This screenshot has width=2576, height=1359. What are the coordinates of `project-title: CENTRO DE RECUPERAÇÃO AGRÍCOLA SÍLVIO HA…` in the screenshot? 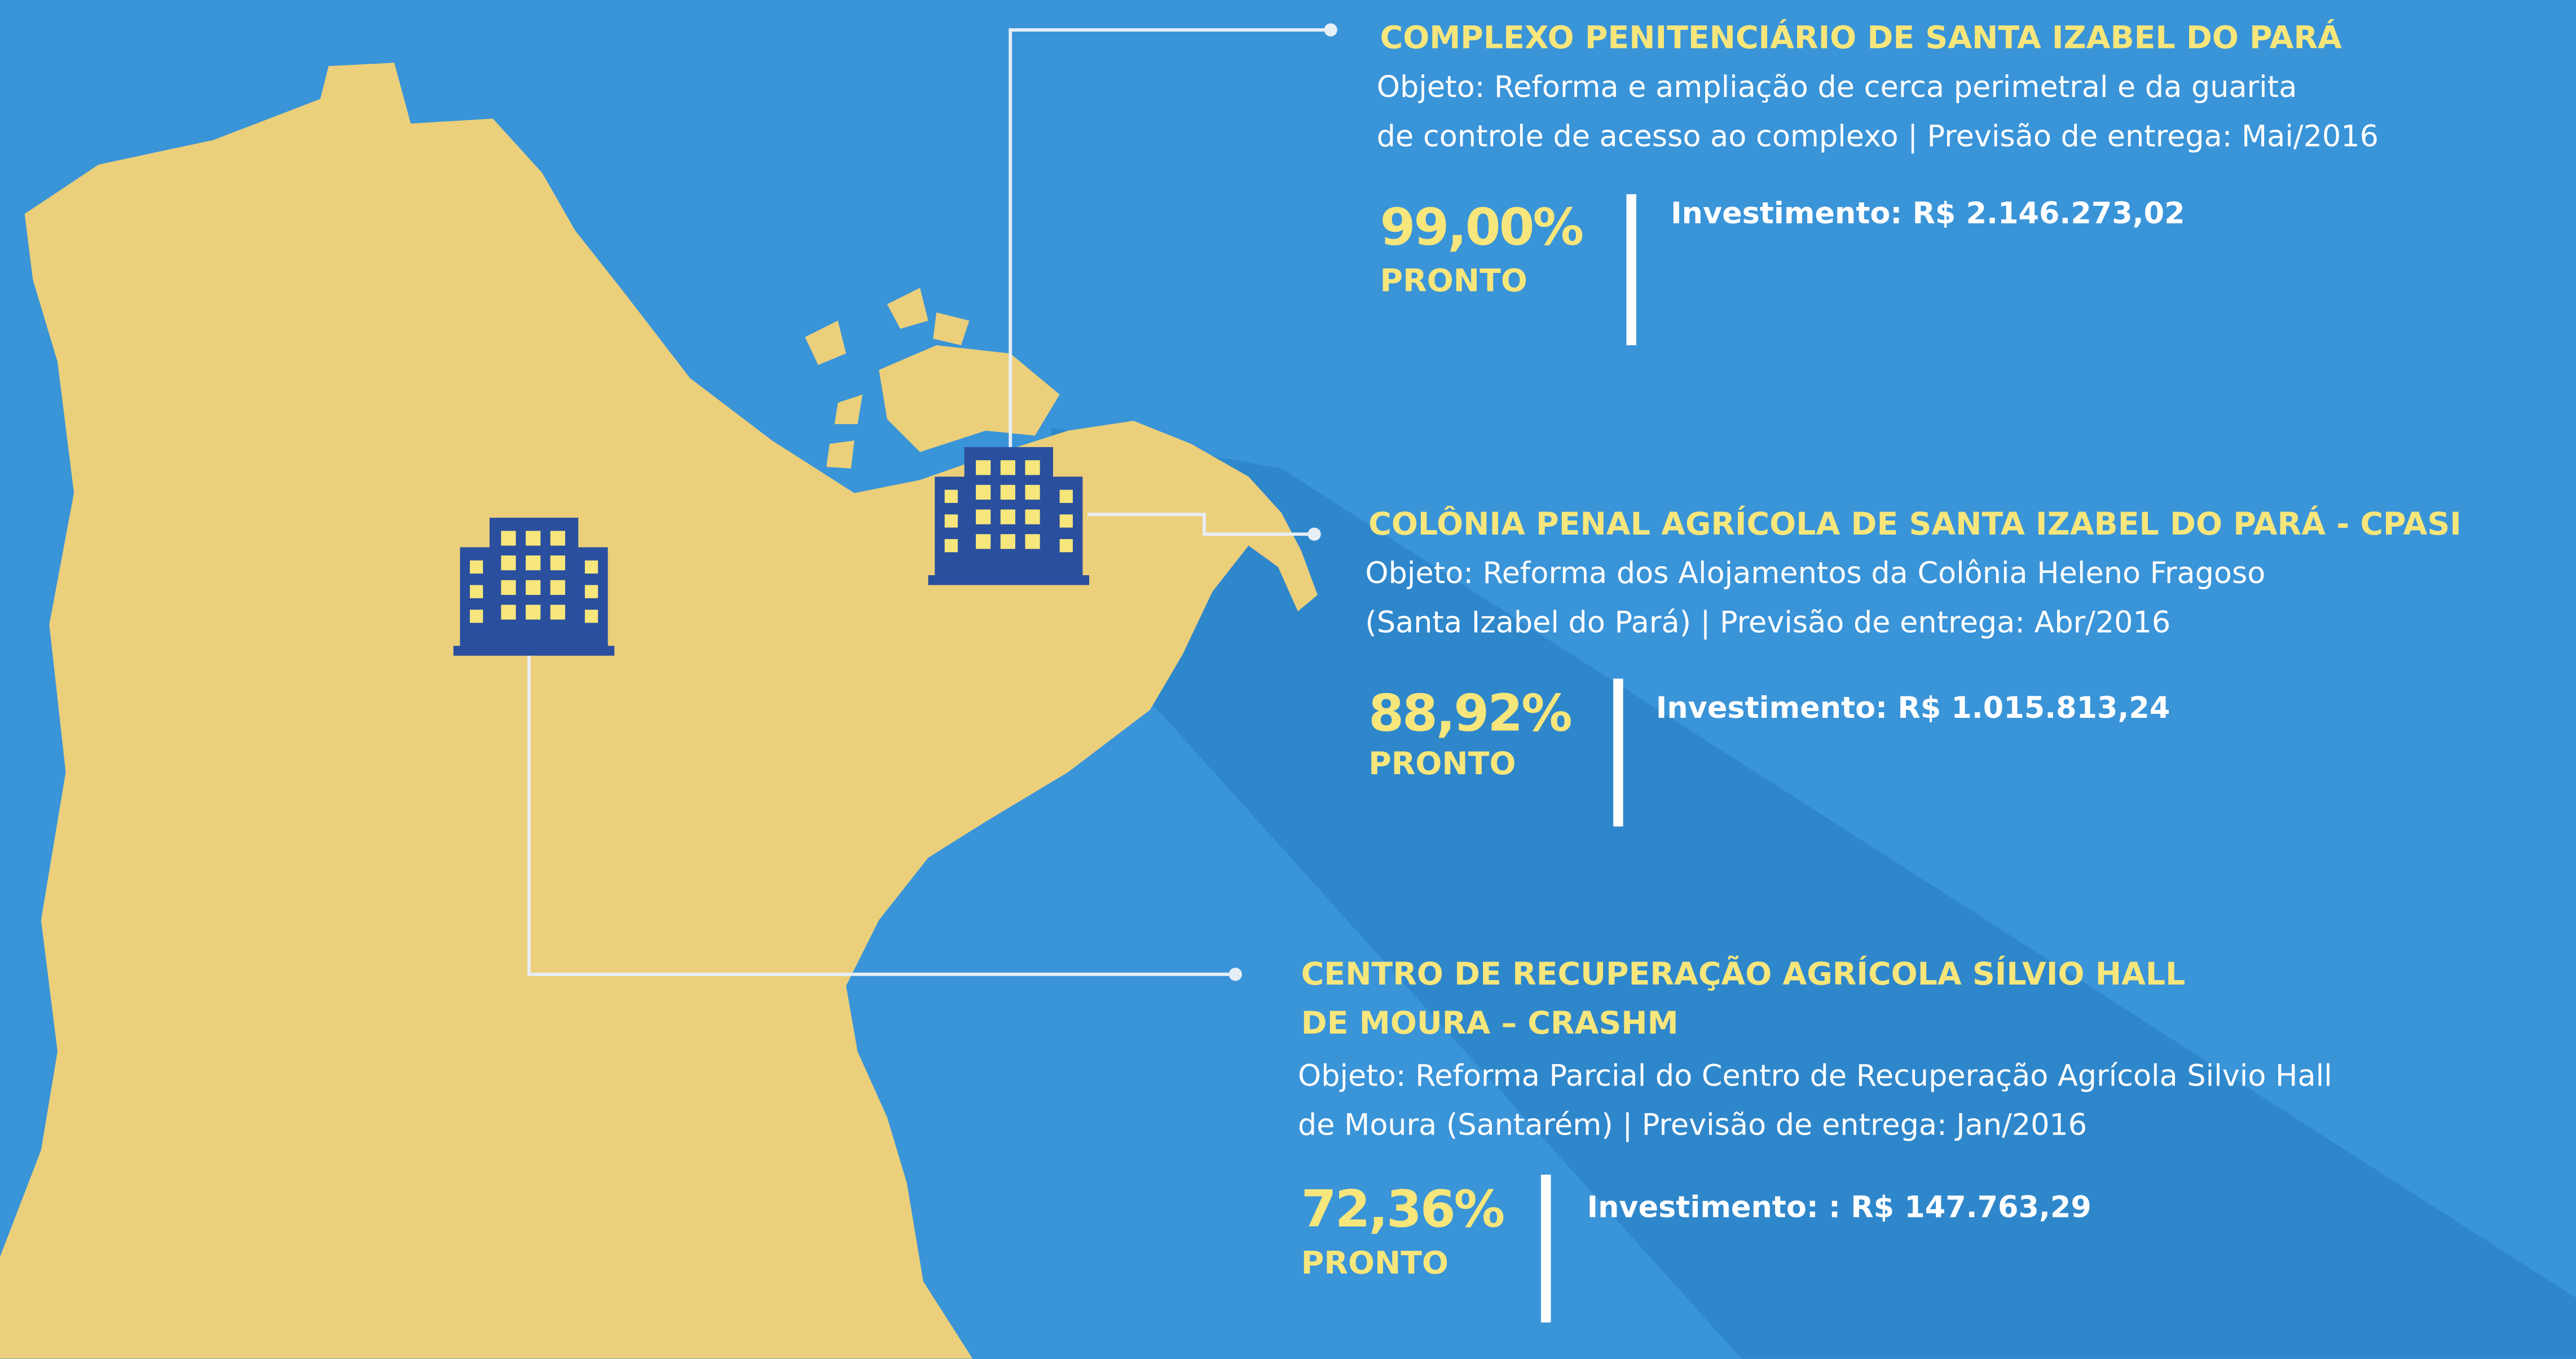 It's located at (1744, 973).